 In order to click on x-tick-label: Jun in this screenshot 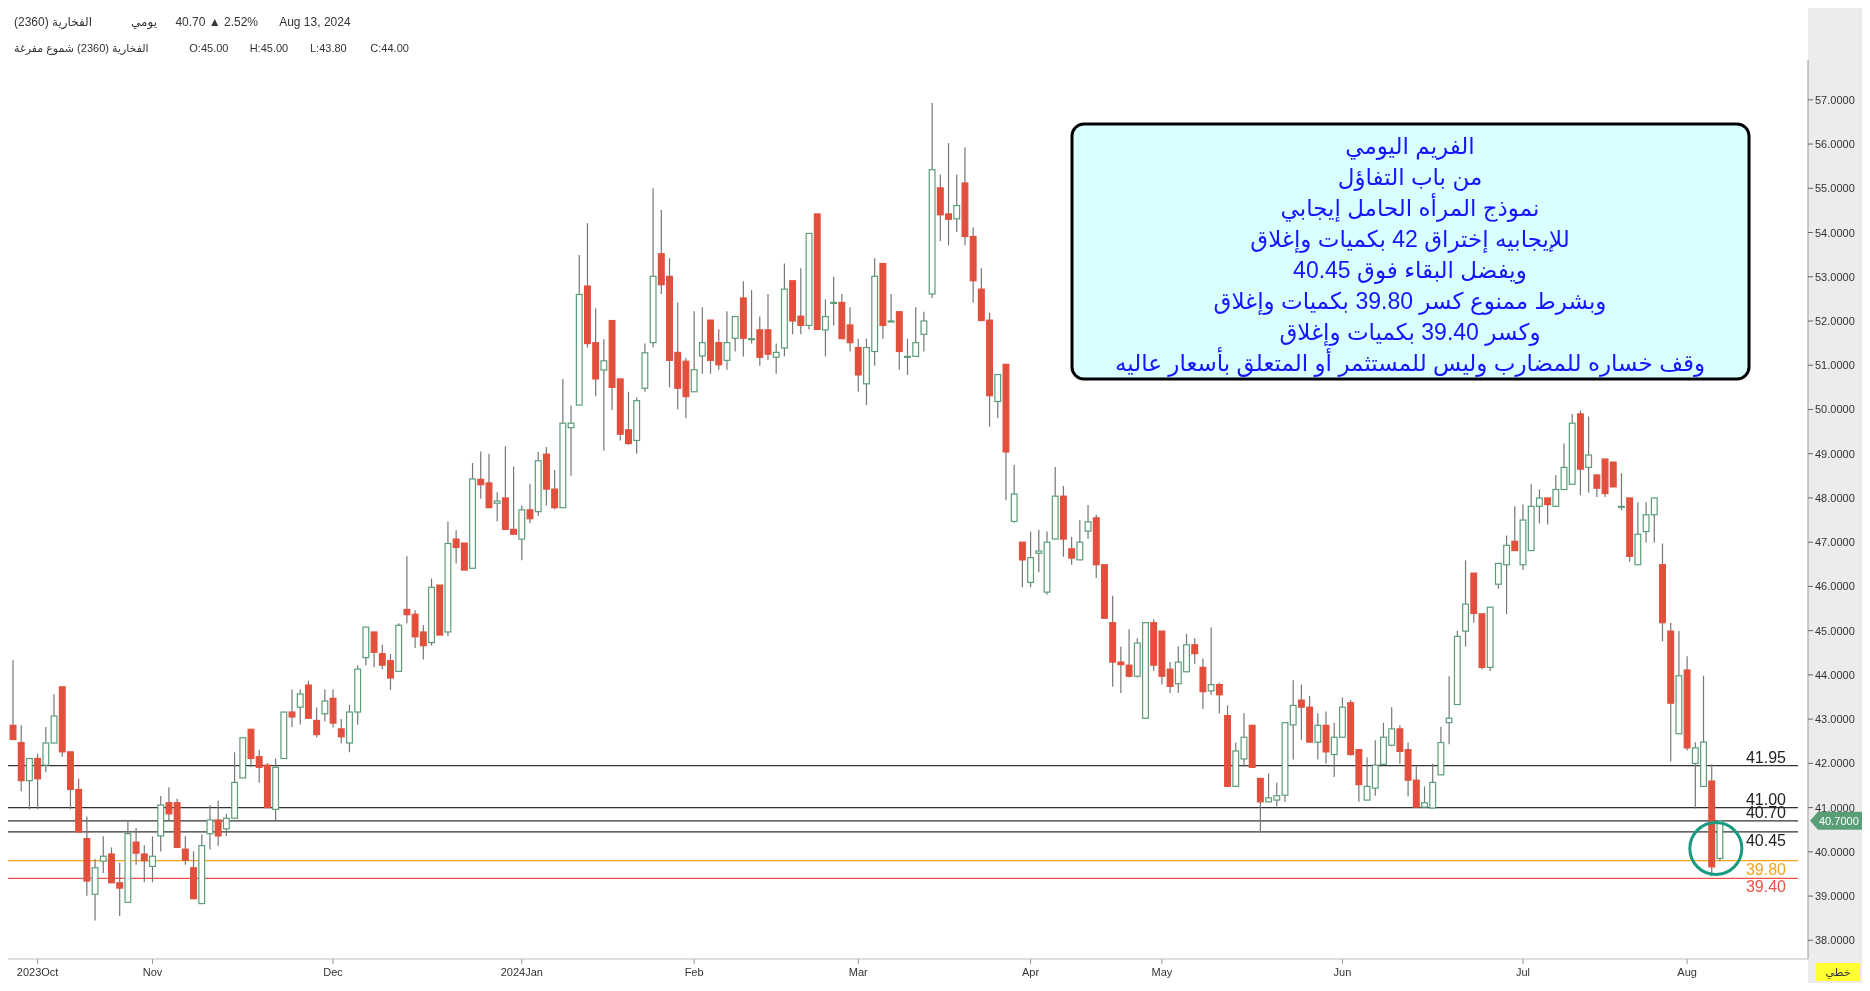, I will do `click(1342, 972)`.